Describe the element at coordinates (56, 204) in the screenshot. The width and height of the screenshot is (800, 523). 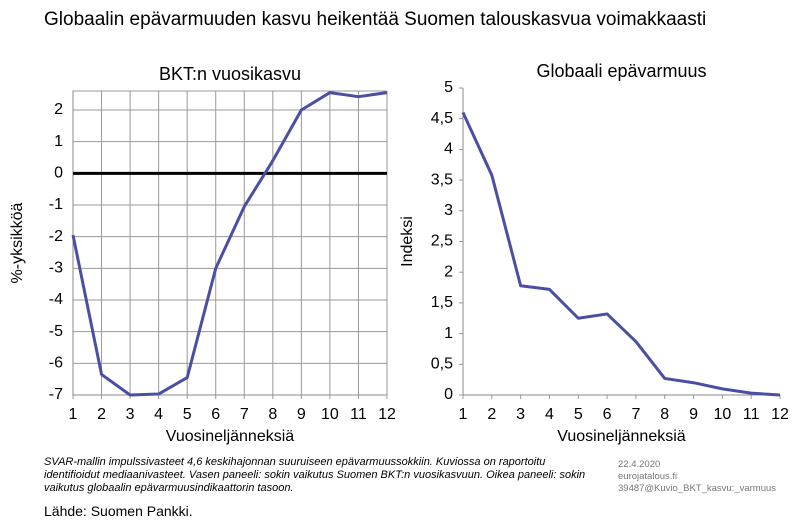
I see `y-tick-label: -1` at that location.